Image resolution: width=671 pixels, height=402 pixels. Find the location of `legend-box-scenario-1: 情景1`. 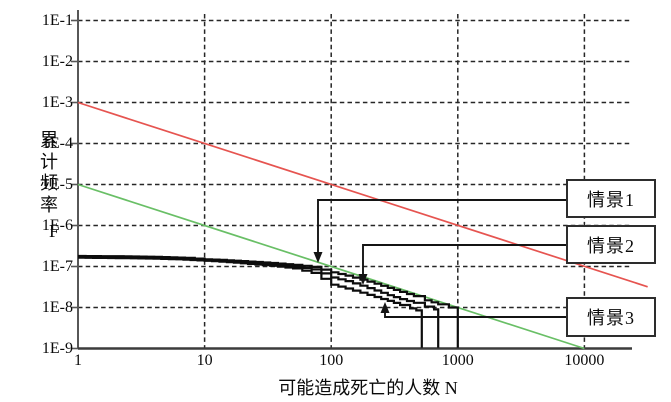

legend-box-scenario-1: 情景1 is located at coordinates (611, 198).